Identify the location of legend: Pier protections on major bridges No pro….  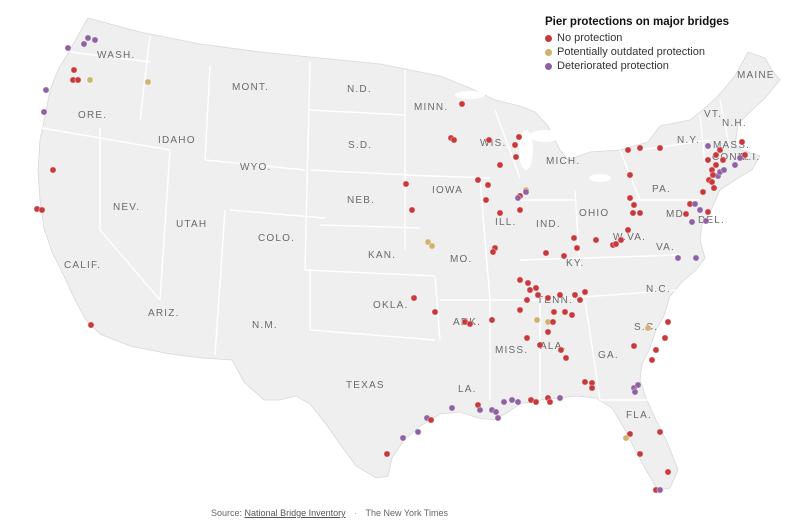
(637, 44).